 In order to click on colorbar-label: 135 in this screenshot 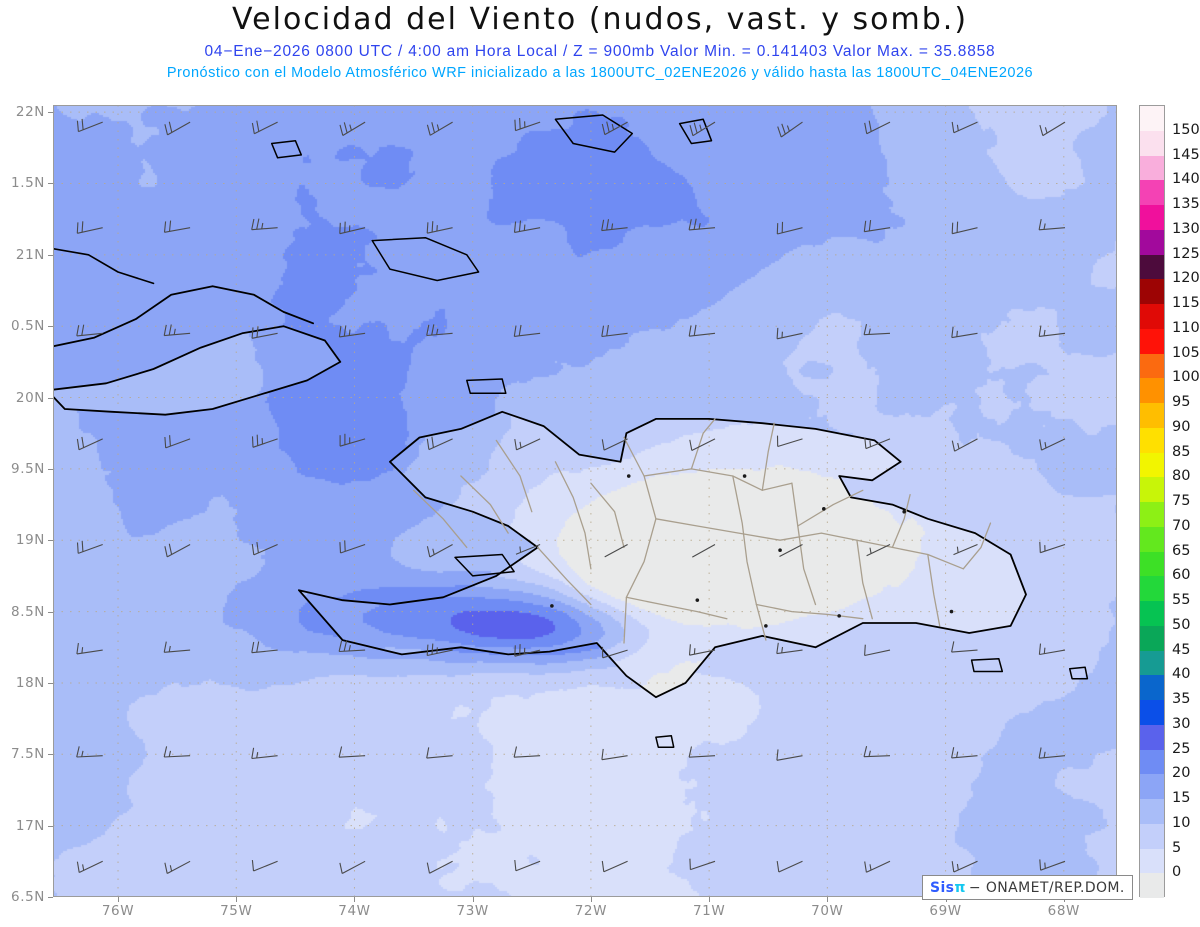, I will do `click(1186, 204)`.